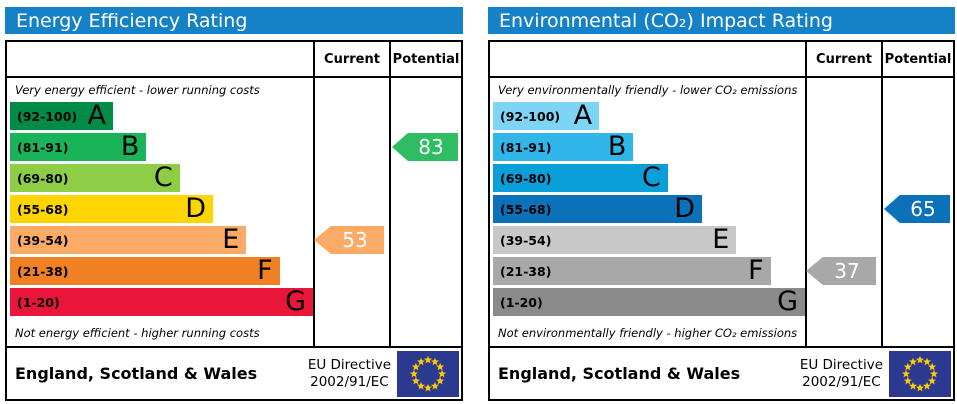  Describe the element at coordinates (847, 271) in the screenshot. I see `current-rating-value: 37` at that location.